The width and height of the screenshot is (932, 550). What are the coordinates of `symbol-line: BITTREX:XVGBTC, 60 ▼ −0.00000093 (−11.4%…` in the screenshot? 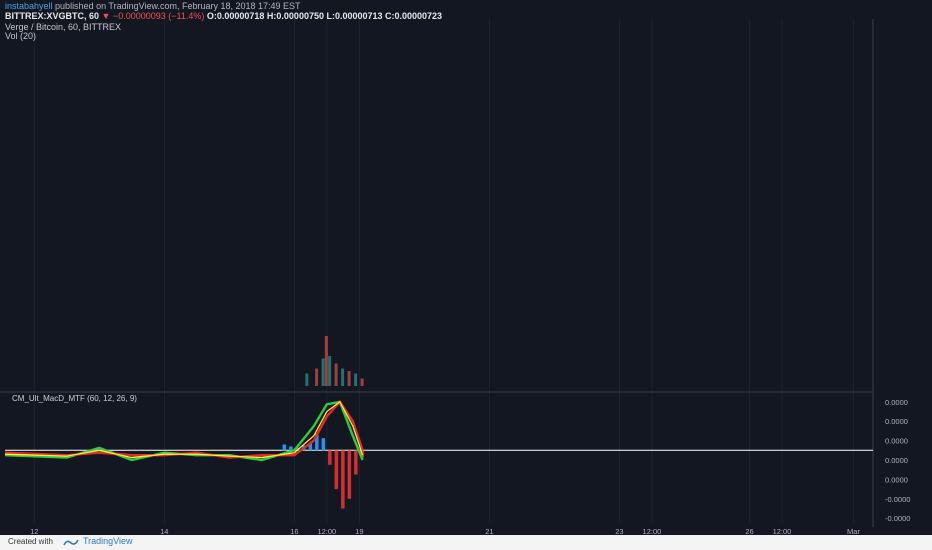 It's located at (223, 16).